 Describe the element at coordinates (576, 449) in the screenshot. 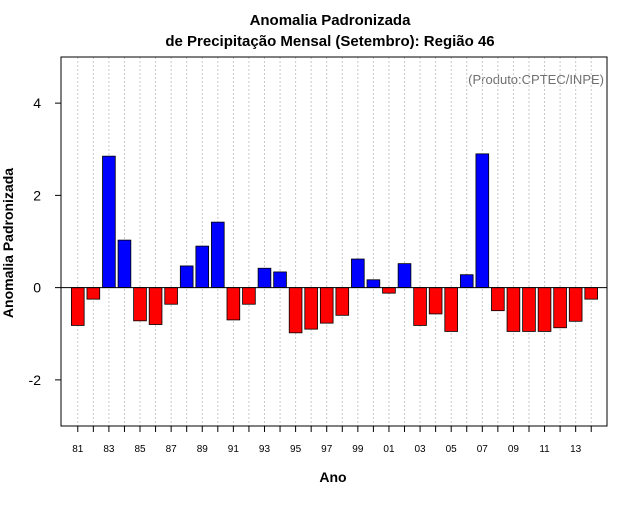

I see `x-tick-label: 13` at that location.